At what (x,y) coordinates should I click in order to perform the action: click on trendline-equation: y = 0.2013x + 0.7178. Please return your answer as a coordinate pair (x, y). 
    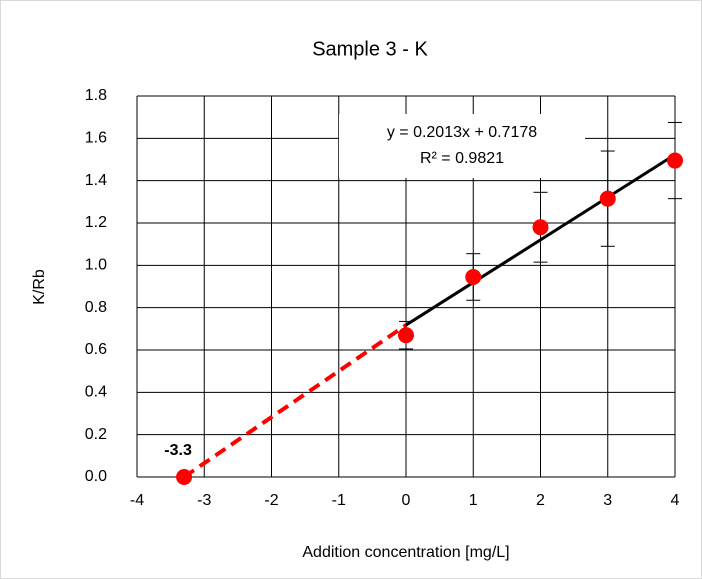
    Looking at the image, I should click on (462, 132).